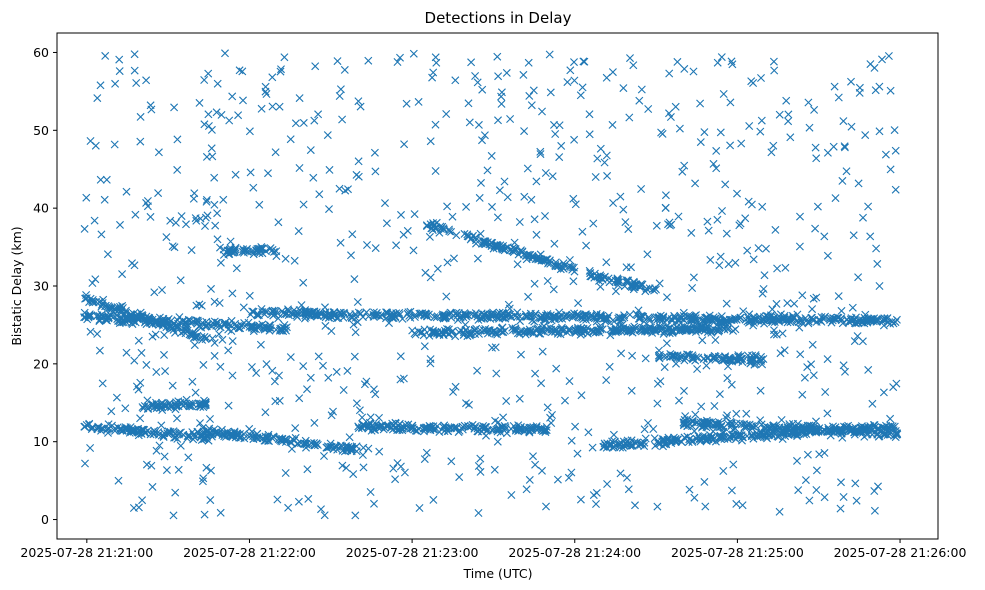 The height and width of the screenshot is (590, 985). What do you see at coordinates (41, 130) in the screenshot?
I see `y-tick-label: 50` at bounding box center [41, 130].